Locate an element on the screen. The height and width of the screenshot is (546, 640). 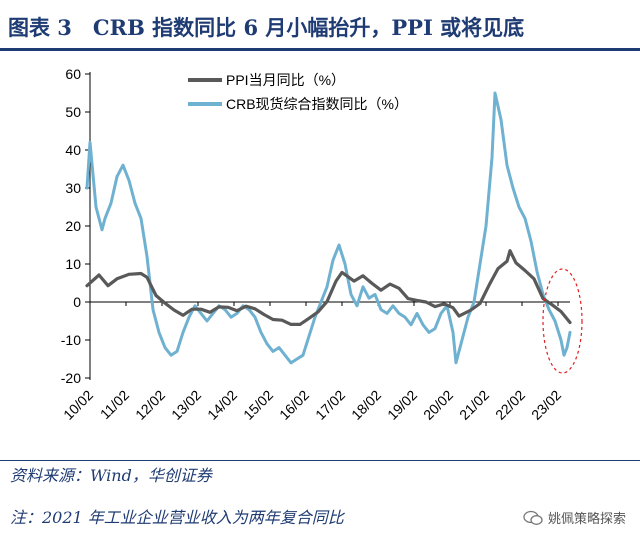
x-tick-label: 10/02 is located at coordinates (78, 405).